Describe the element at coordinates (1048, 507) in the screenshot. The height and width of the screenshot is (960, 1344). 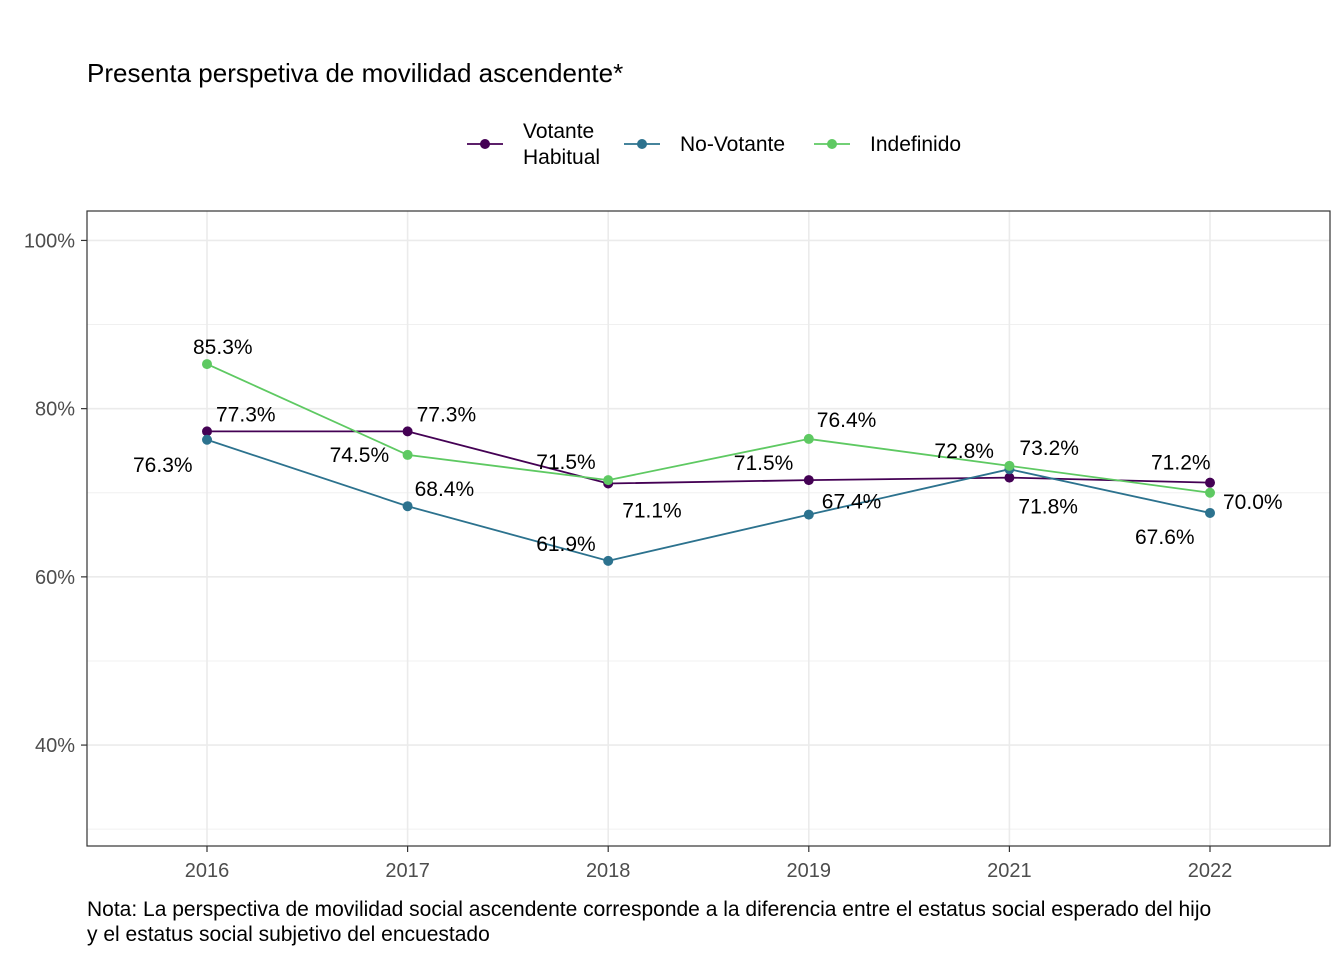
I see `data-label-votante-habitual: 71.8%` at that location.